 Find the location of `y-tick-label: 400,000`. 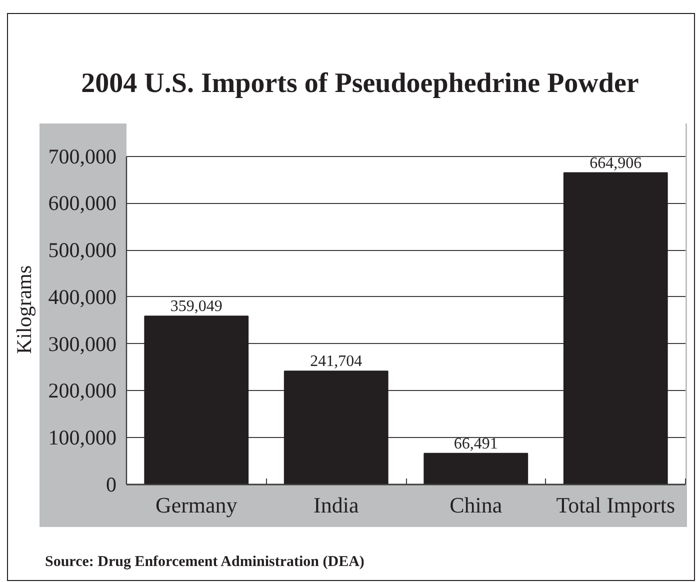

y-tick-label: 400,000 is located at coordinates (82, 296).